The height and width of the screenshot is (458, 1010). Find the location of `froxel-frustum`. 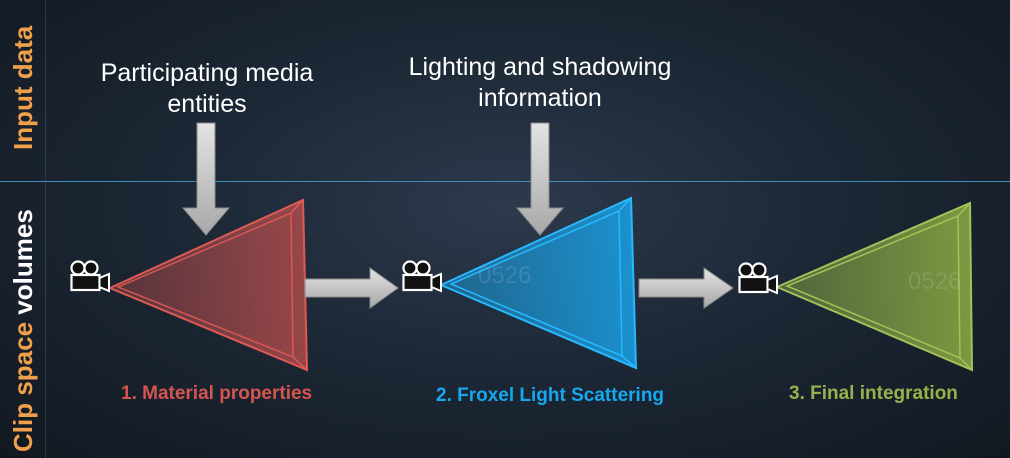

froxel-frustum is located at coordinates (538, 283).